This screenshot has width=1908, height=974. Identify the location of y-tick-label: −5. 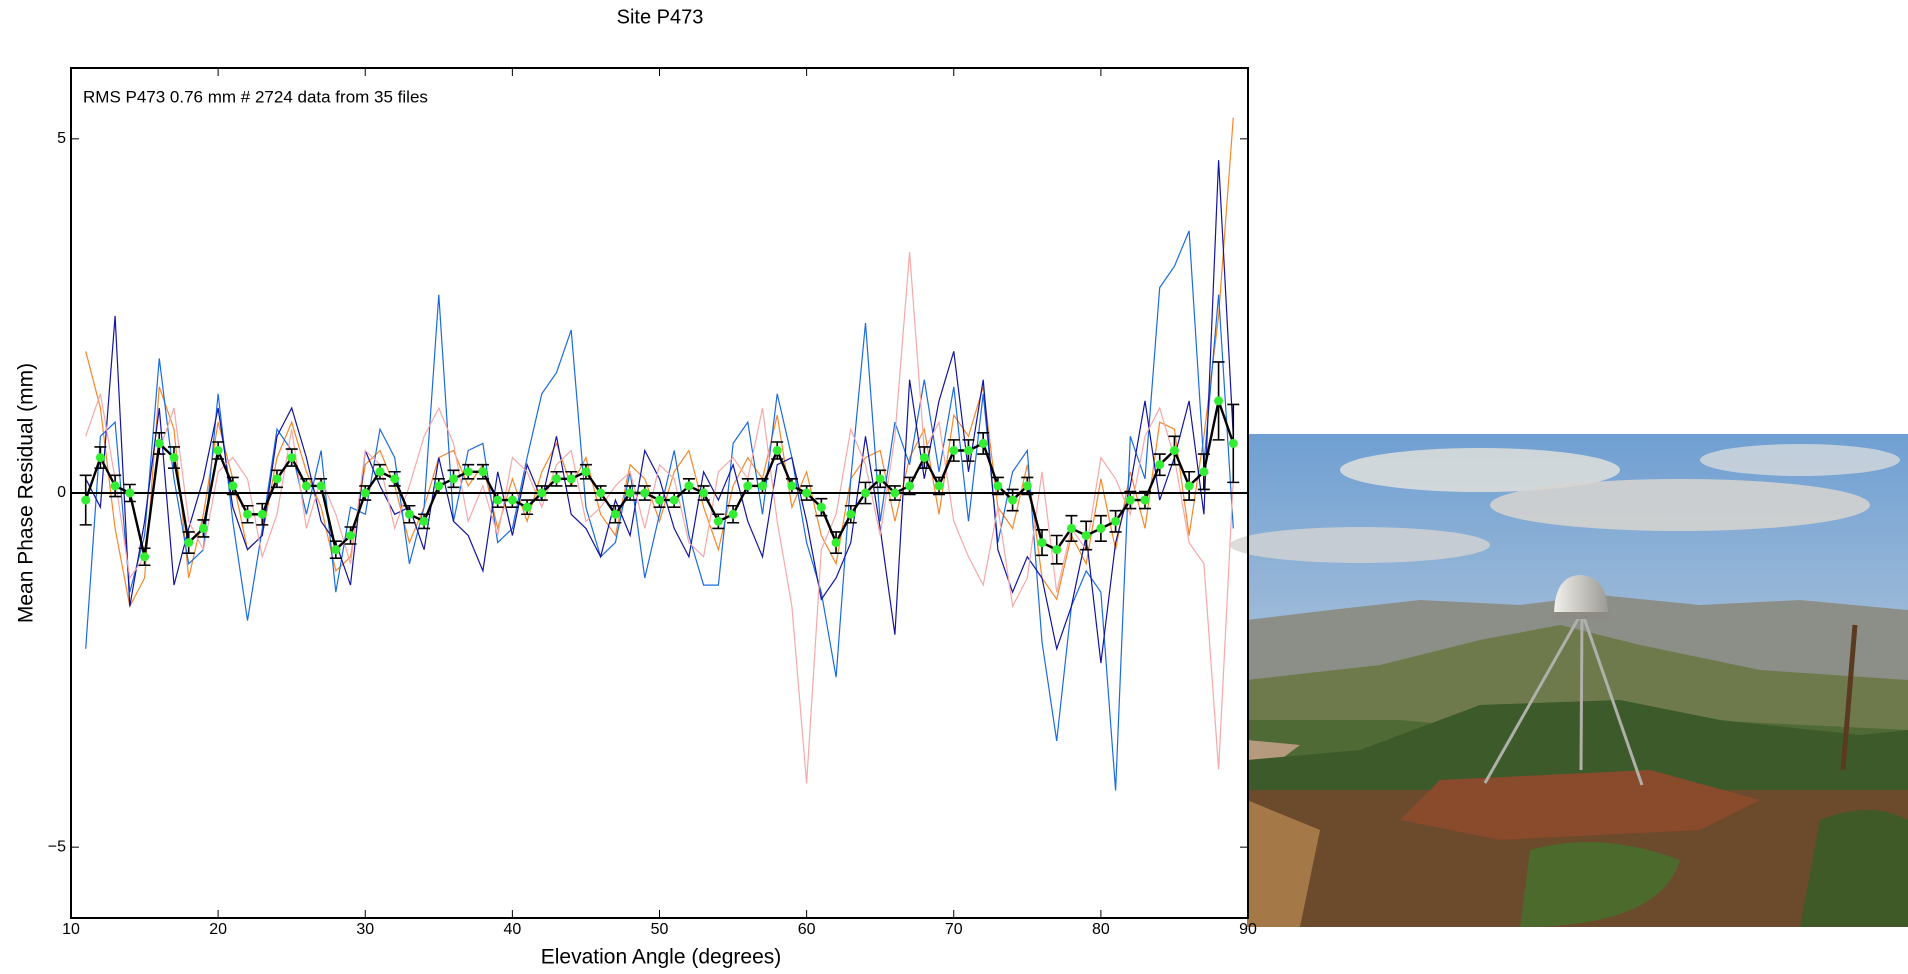
(57, 846).